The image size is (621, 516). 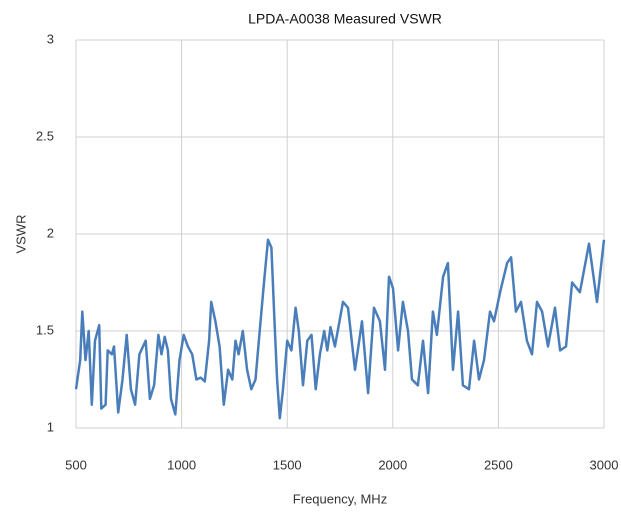 I want to click on y-tick-label: 2, so click(x=50, y=232).